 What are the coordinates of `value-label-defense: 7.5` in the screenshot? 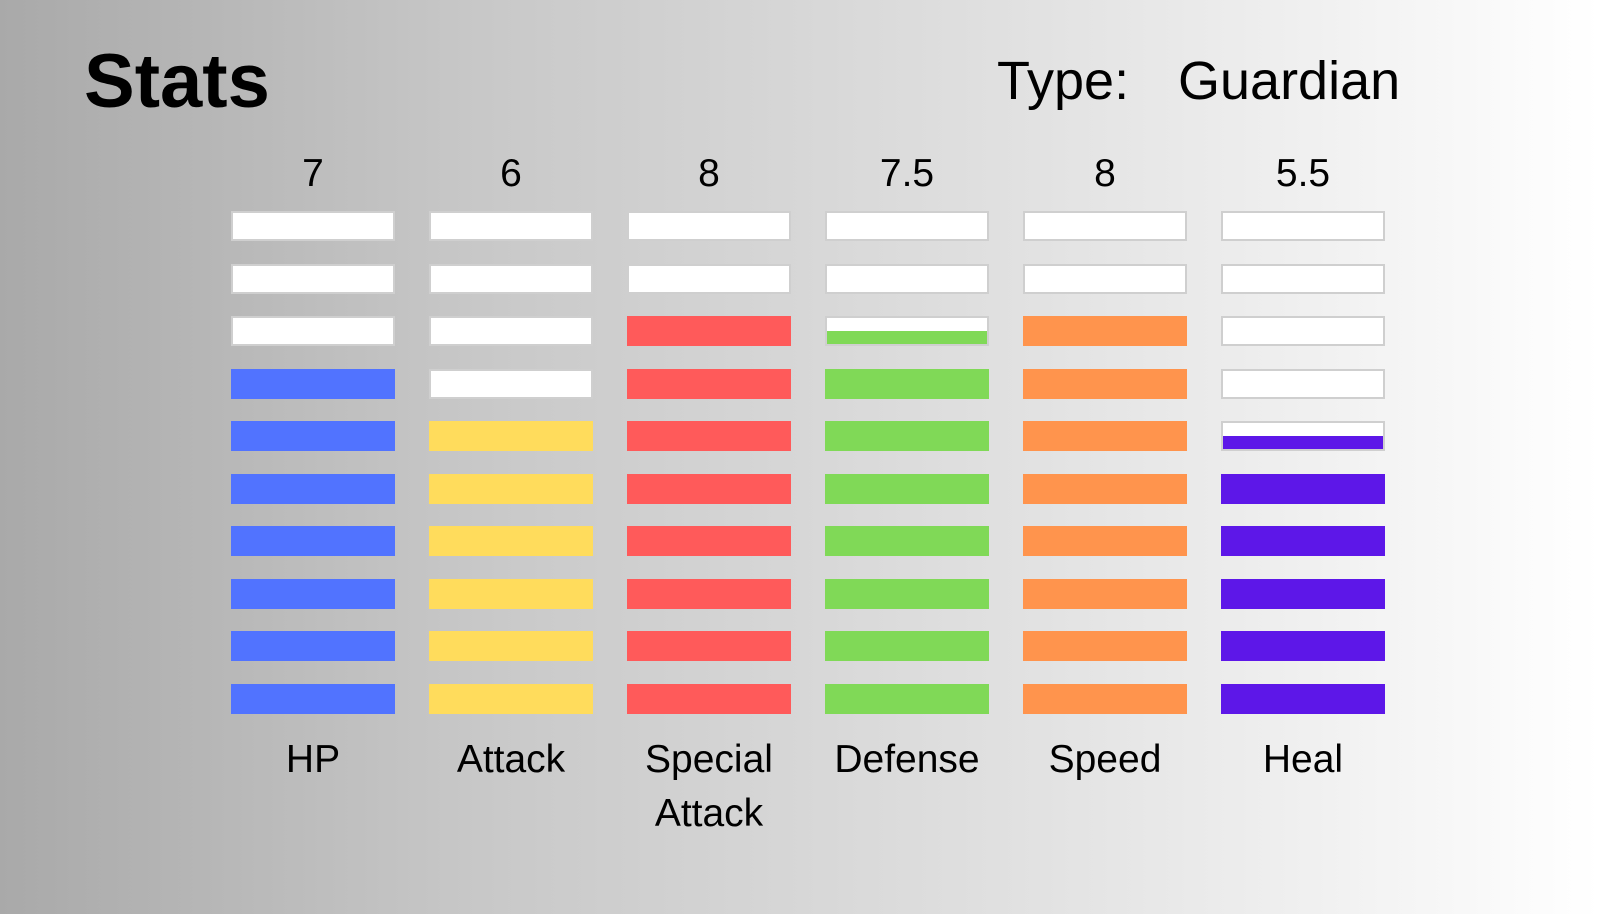 It's located at (907, 173).